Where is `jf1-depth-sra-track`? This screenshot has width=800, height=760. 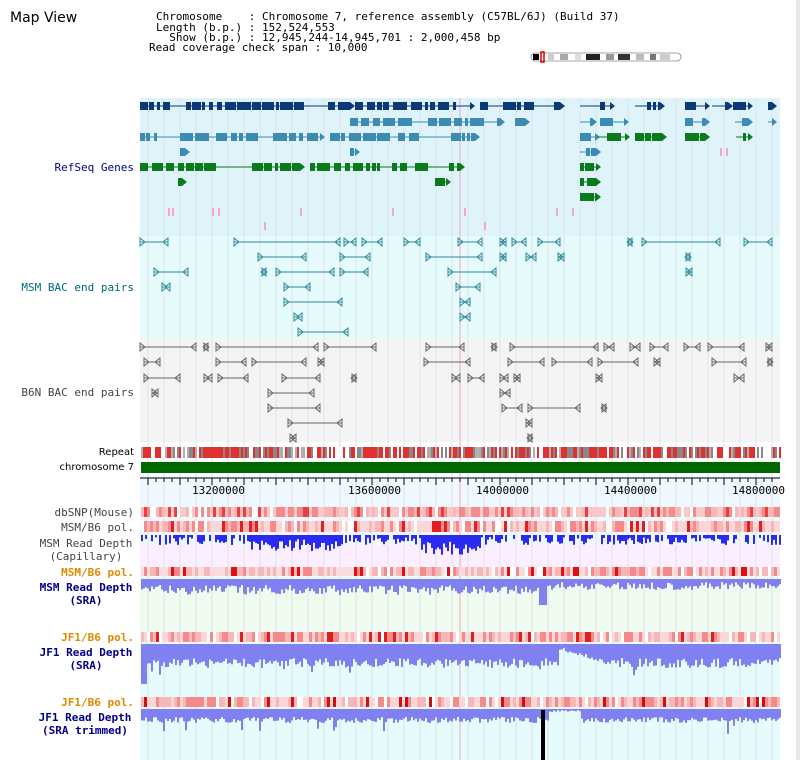
jf1-depth-sra-track is located at coordinates (461, 664).